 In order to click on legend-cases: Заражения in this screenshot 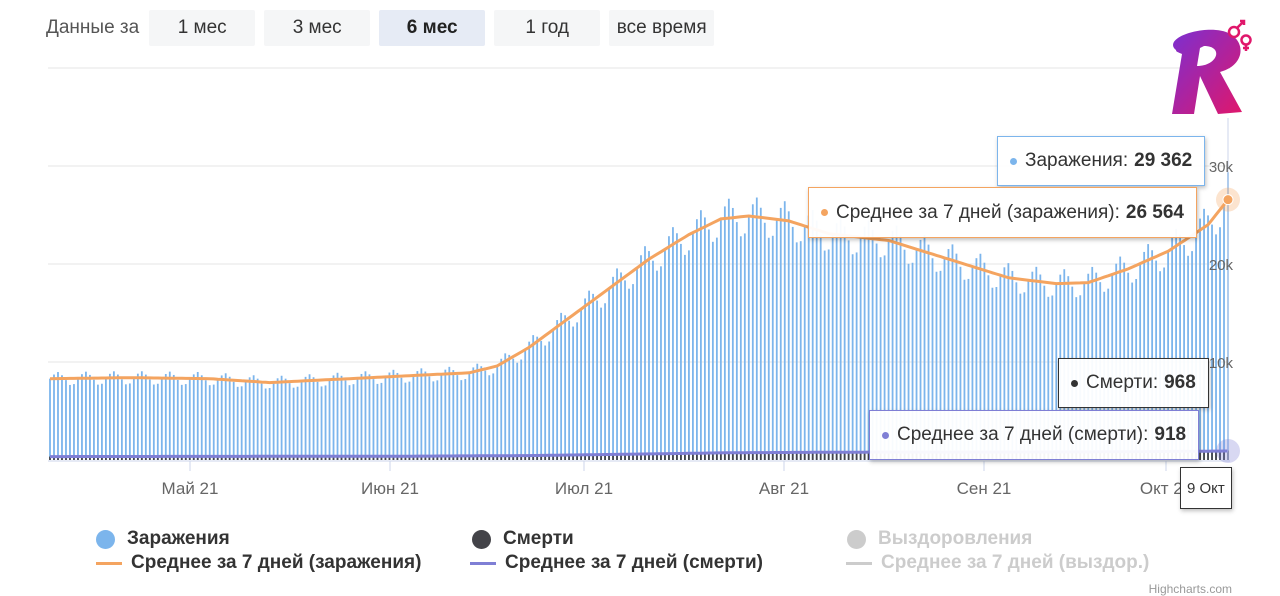, I will do `click(163, 539)`.